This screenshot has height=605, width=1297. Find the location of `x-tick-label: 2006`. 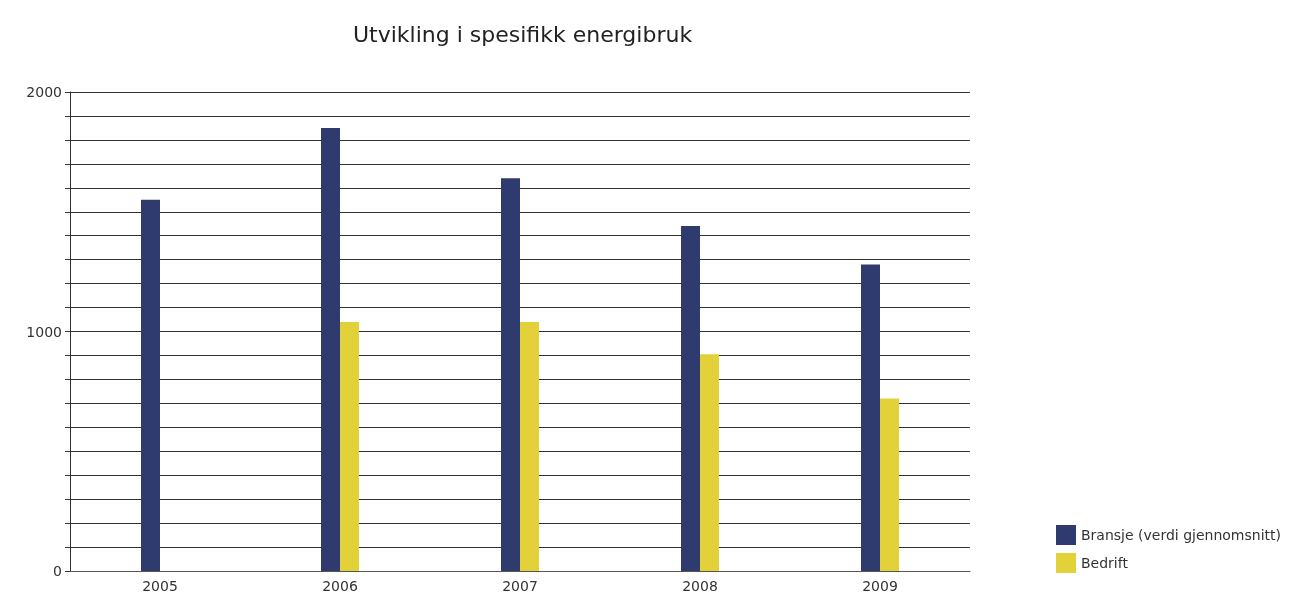

x-tick-label: 2006 is located at coordinates (340, 586).